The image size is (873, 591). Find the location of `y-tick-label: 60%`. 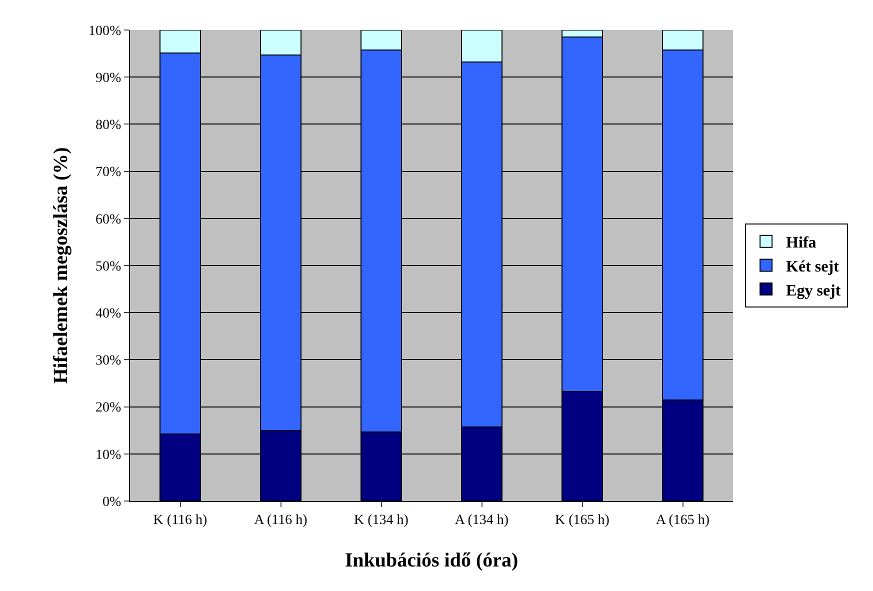

y-tick-label: 60% is located at coordinates (109, 220).